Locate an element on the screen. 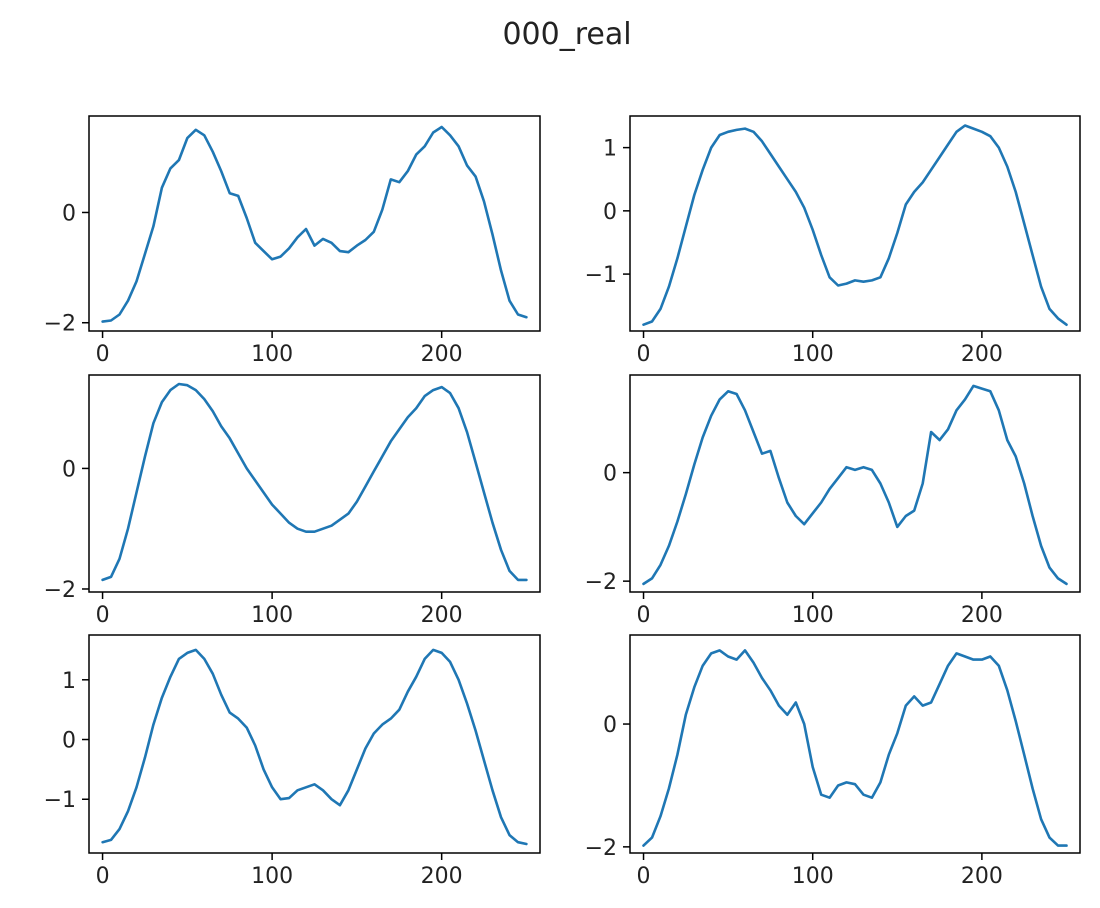 The height and width of the screenshot is (908, 1100). subplot-4: 0 100 200 −2 0 is located at coordinates (833, 501).